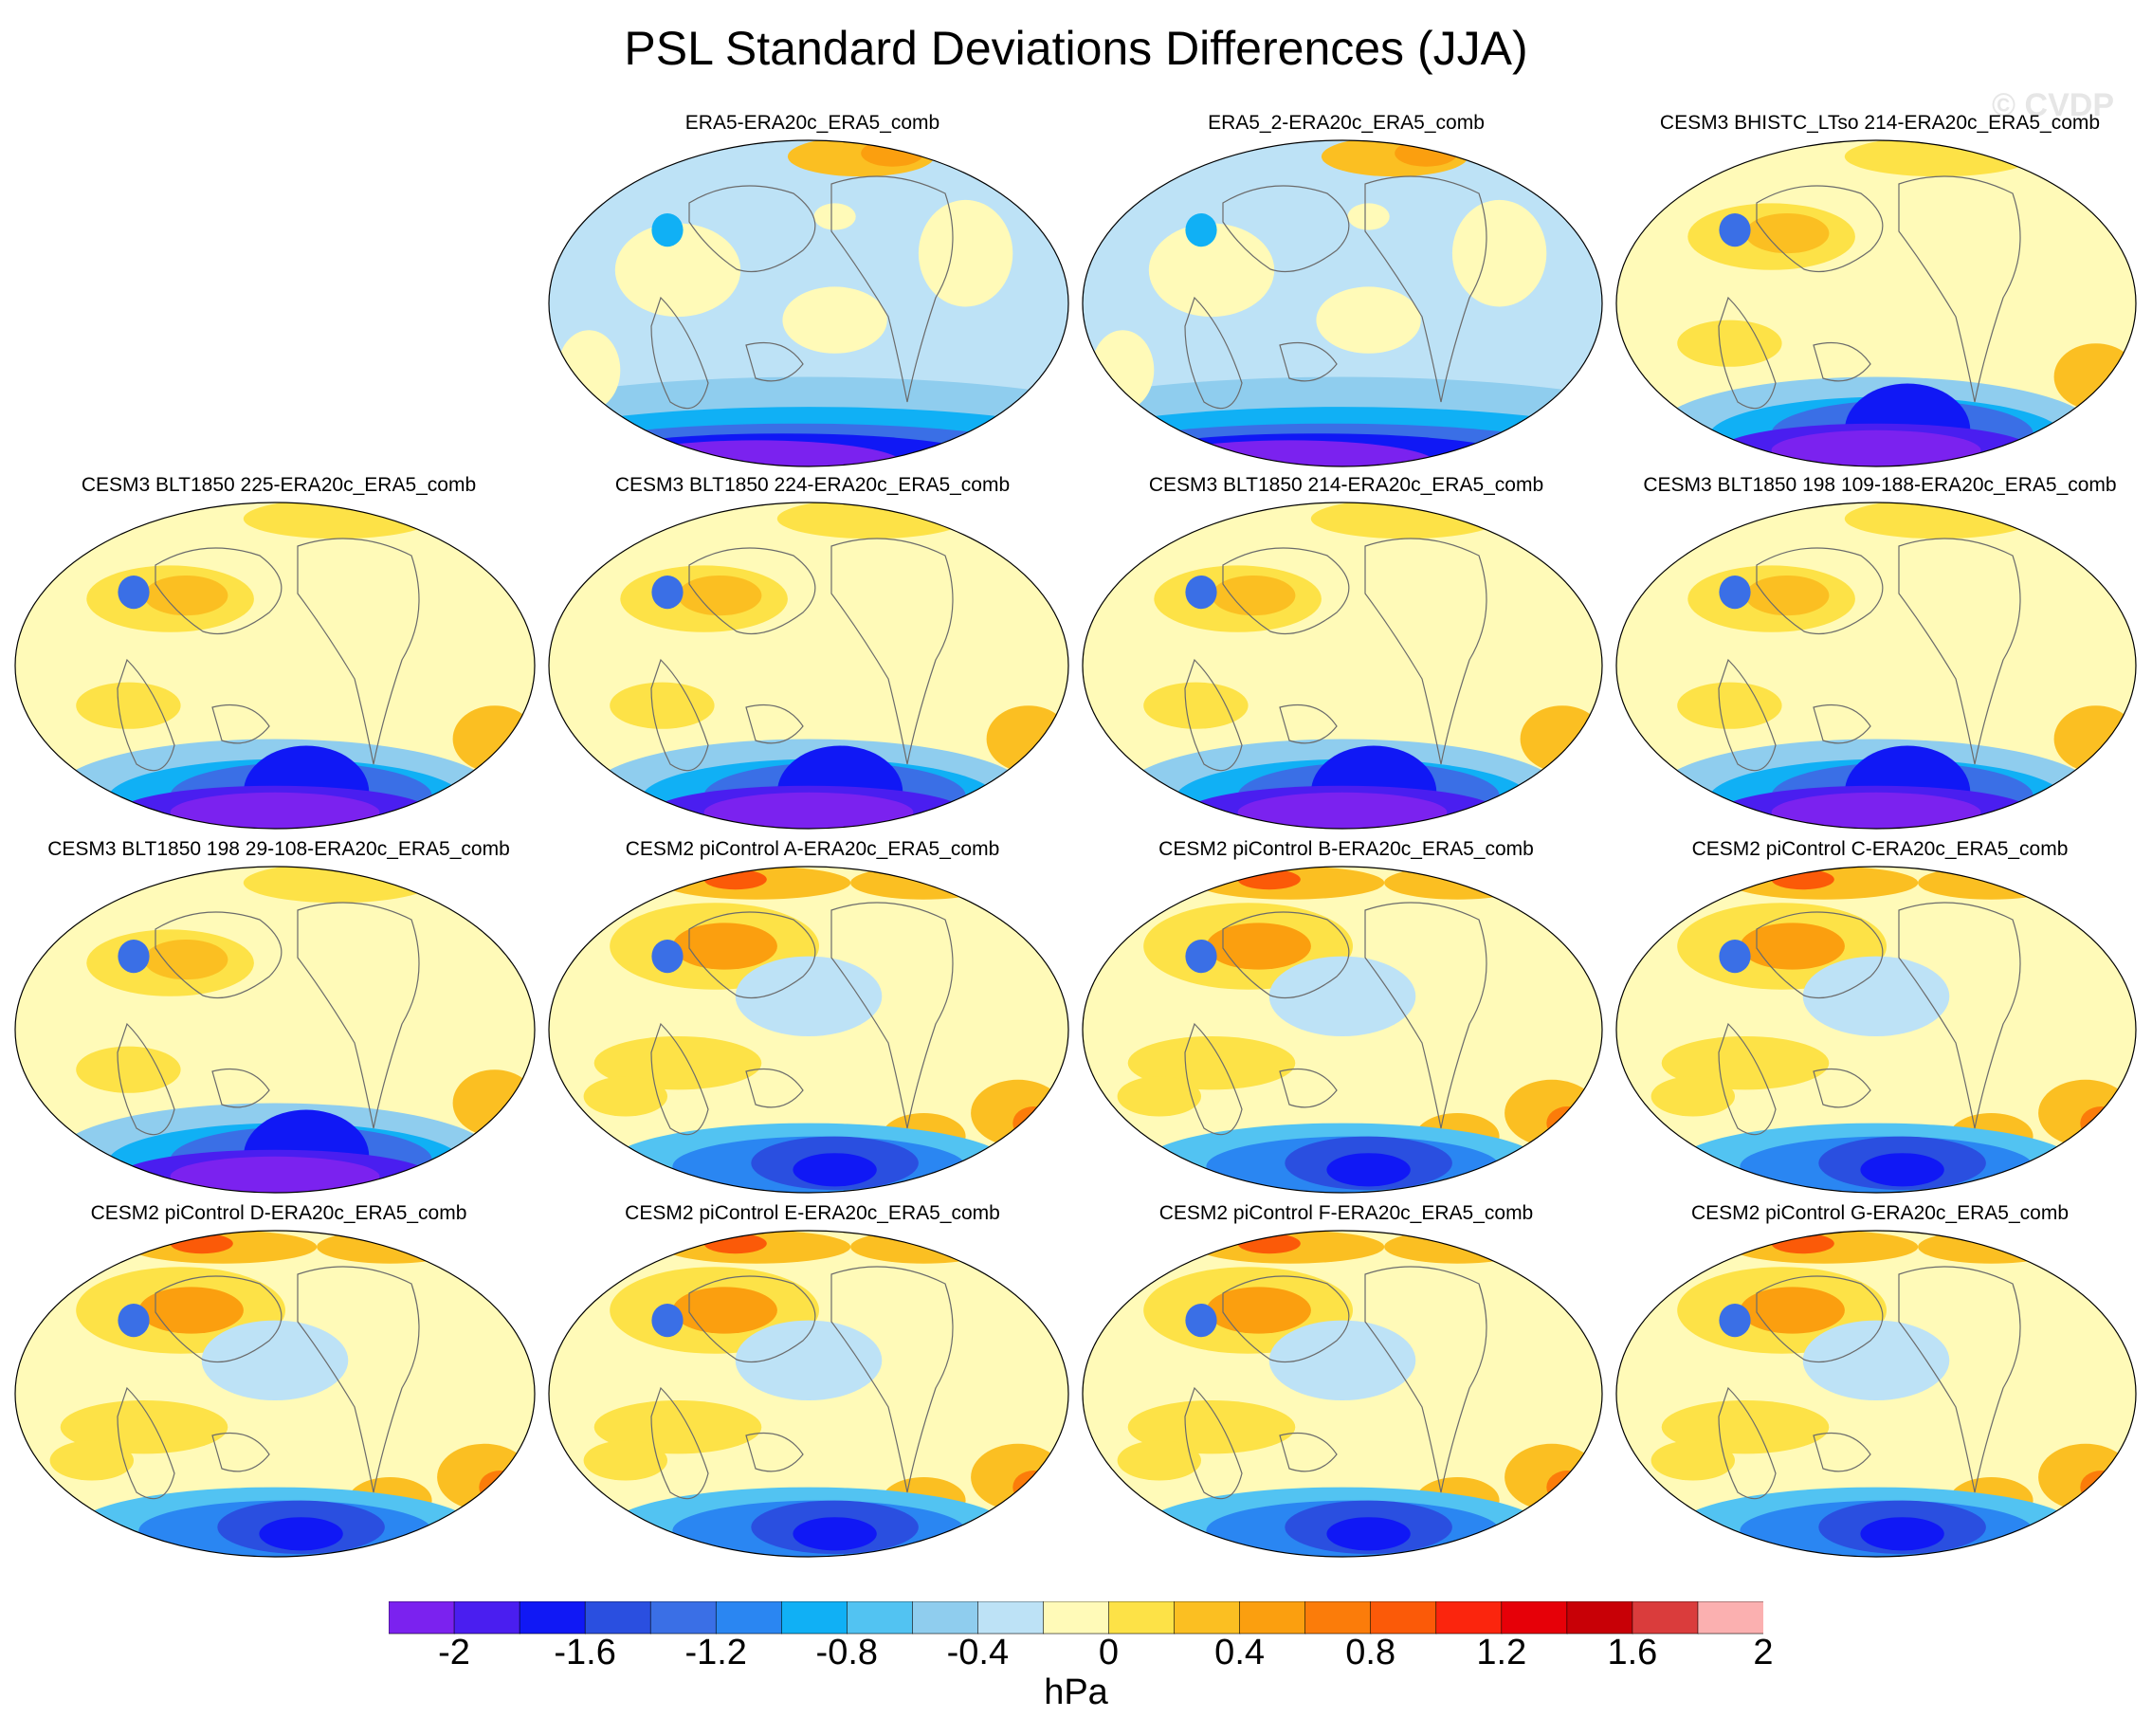 The height and width of the screenshot is (1736, 2152). Describe the element at coordinates (1076, 1656) in the screenshot. I see `colorbar-tick-labels: -2 -1.6 -1.2 -0.8 -0.4 0 0.4 0.8 1.2 1.6 2` at that location.